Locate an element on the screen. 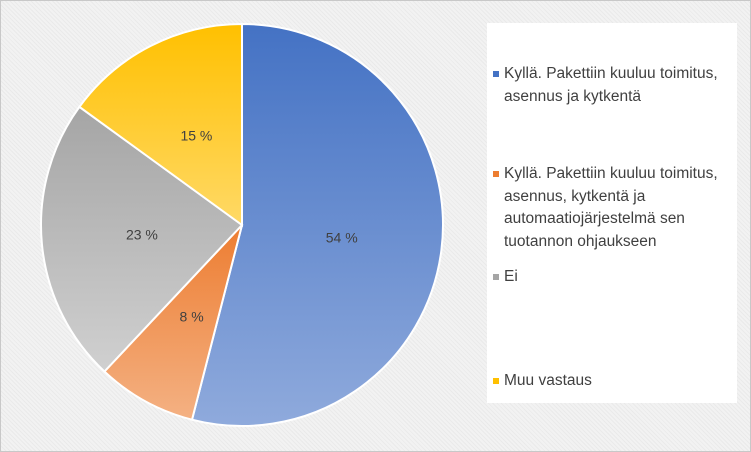 The width and height of the screenshot is (751, 452). slice-value-label: 15 % is located at coordinates (196, 136).